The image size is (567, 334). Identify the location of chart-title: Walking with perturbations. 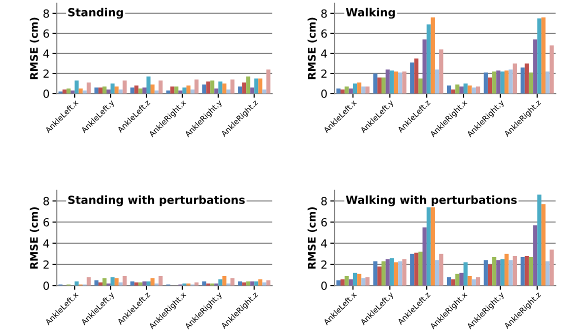
(431, 200).